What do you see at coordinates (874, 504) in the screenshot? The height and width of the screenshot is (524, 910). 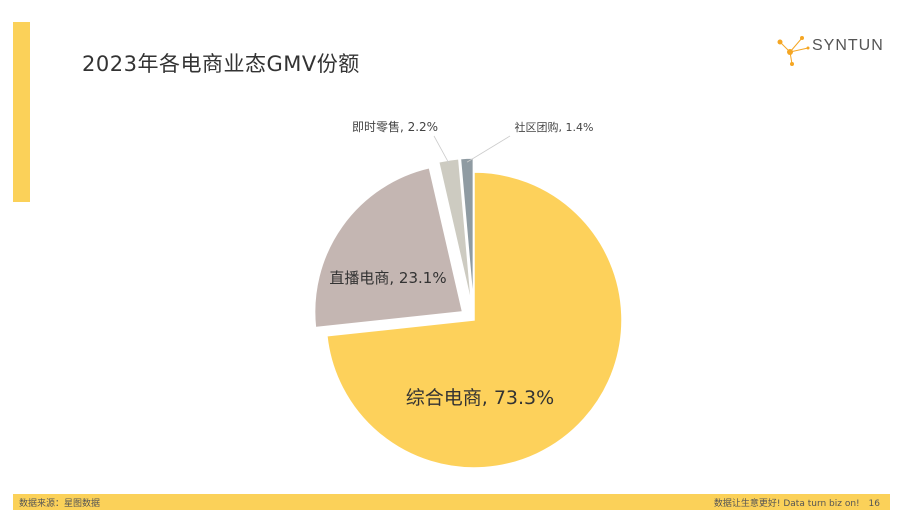 I see `page-number: 16` at bounding box center [874, 504].